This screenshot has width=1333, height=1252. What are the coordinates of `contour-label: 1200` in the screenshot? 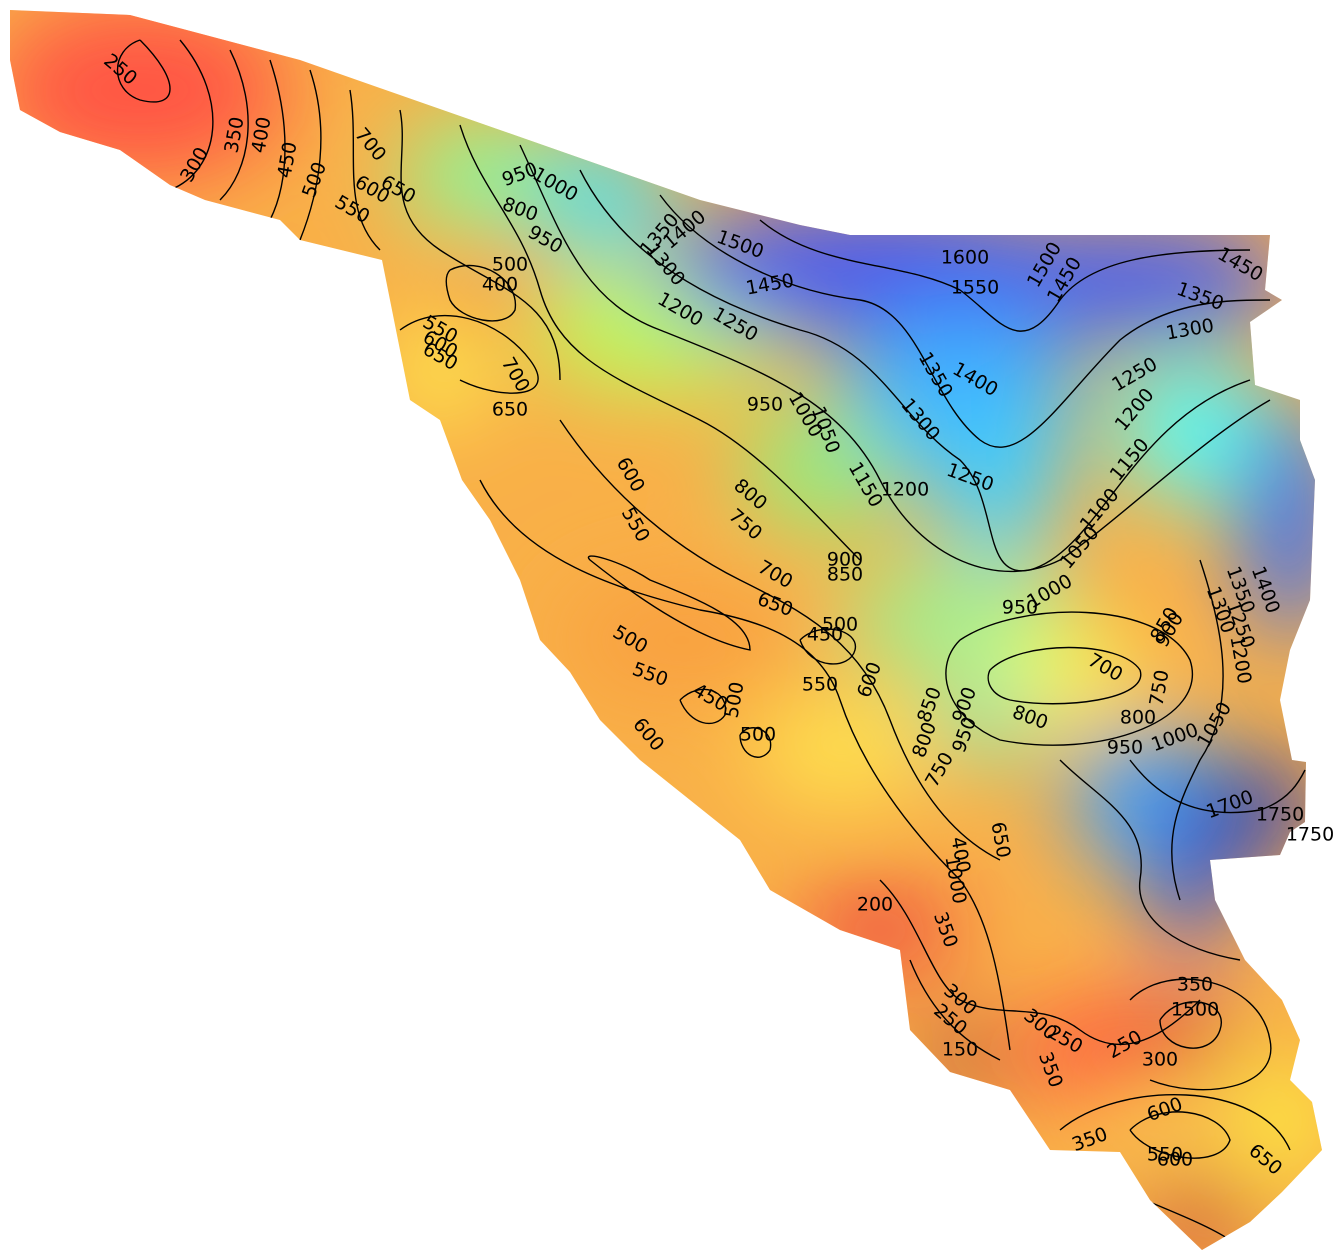 It's located at (905, 490).